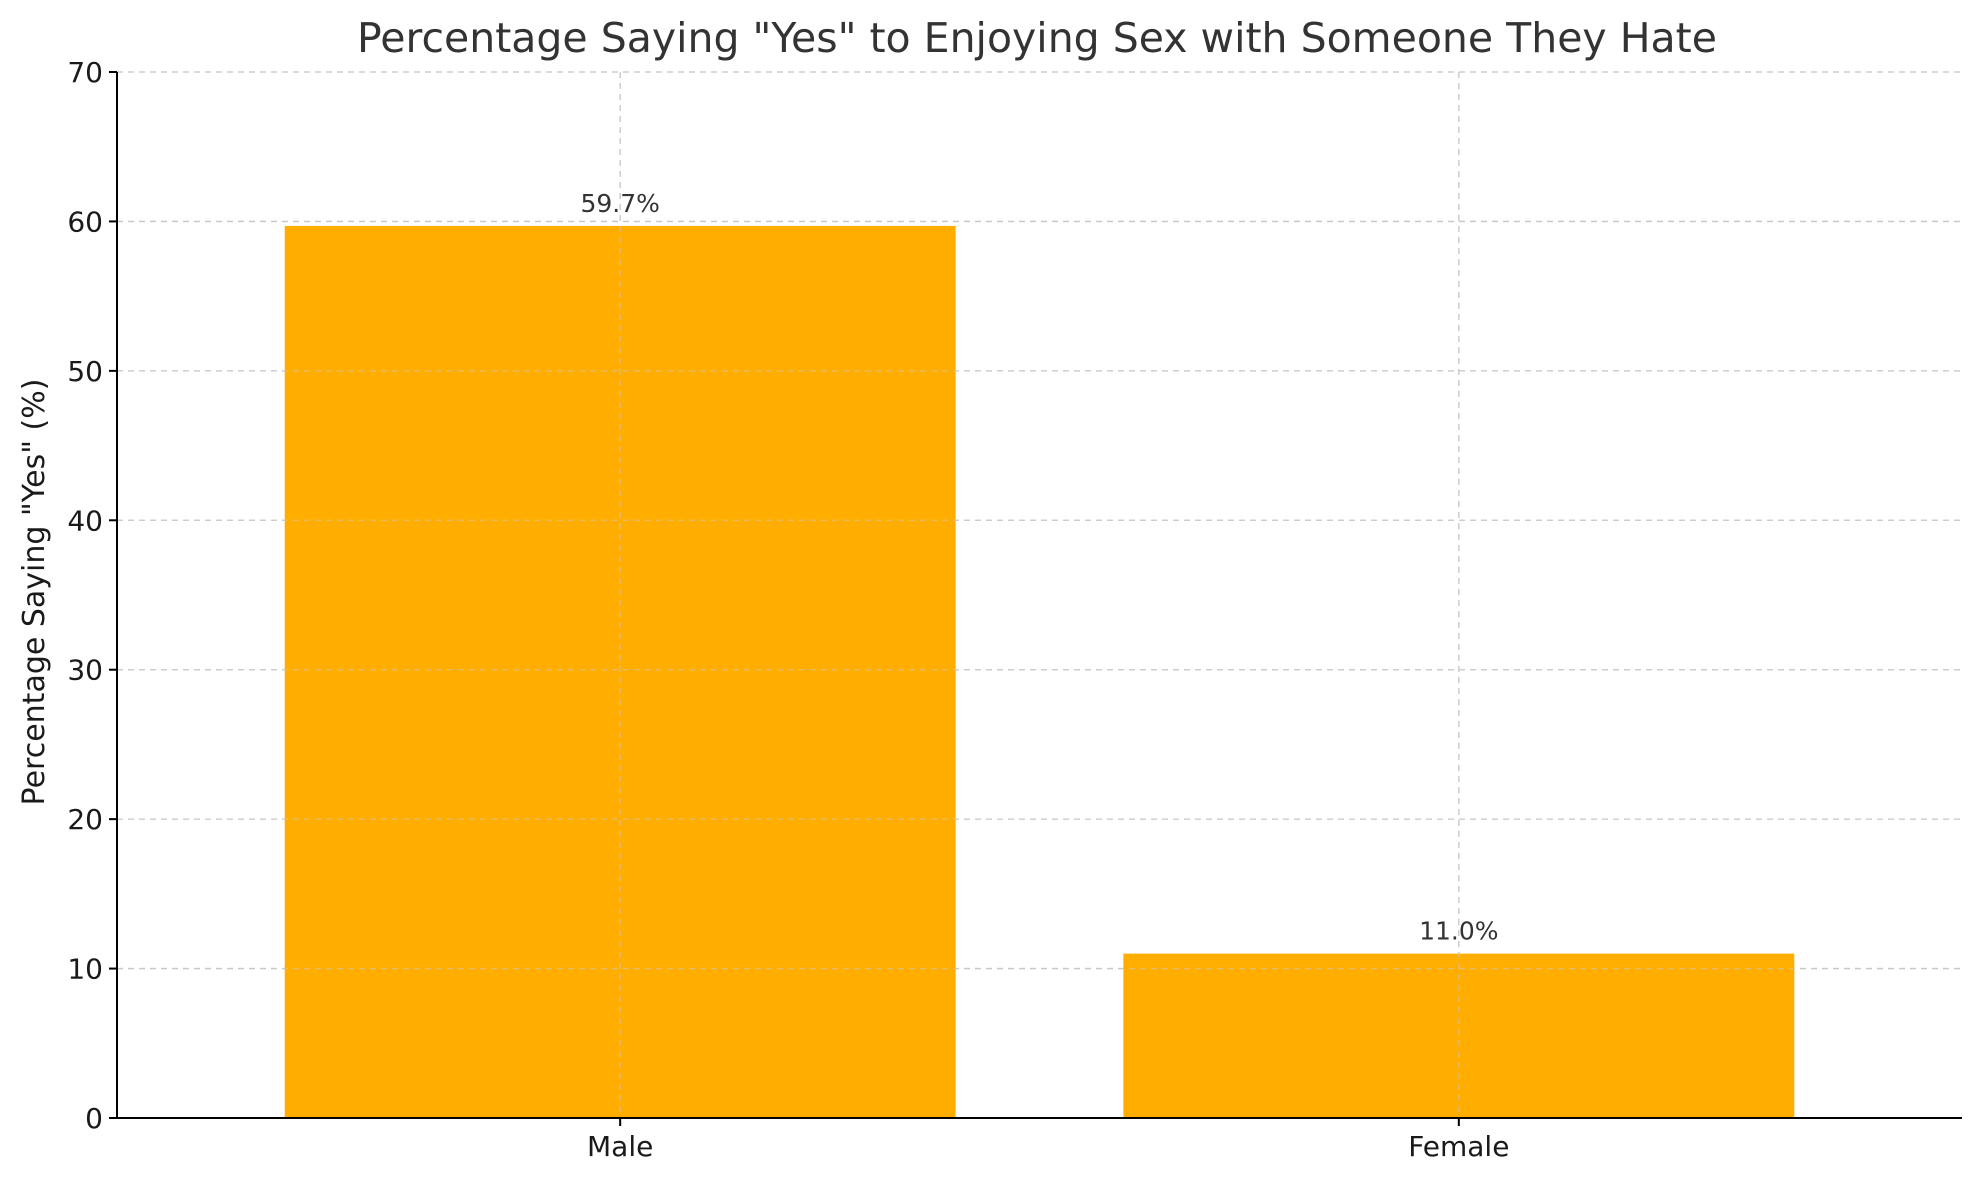  What do you see at coordinates (1458, 931) in the screenshot?
I see `data-label-female: 11.0%` at bounding box center [1458, 931].